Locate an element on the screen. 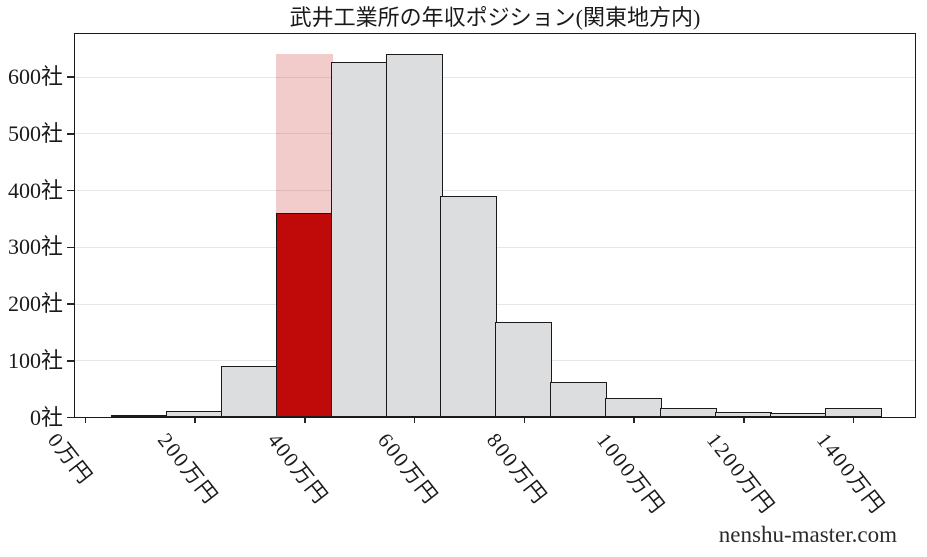 The image size is (927, 557). x-tick-label: 600万円 is located at coordinates (407, 468).